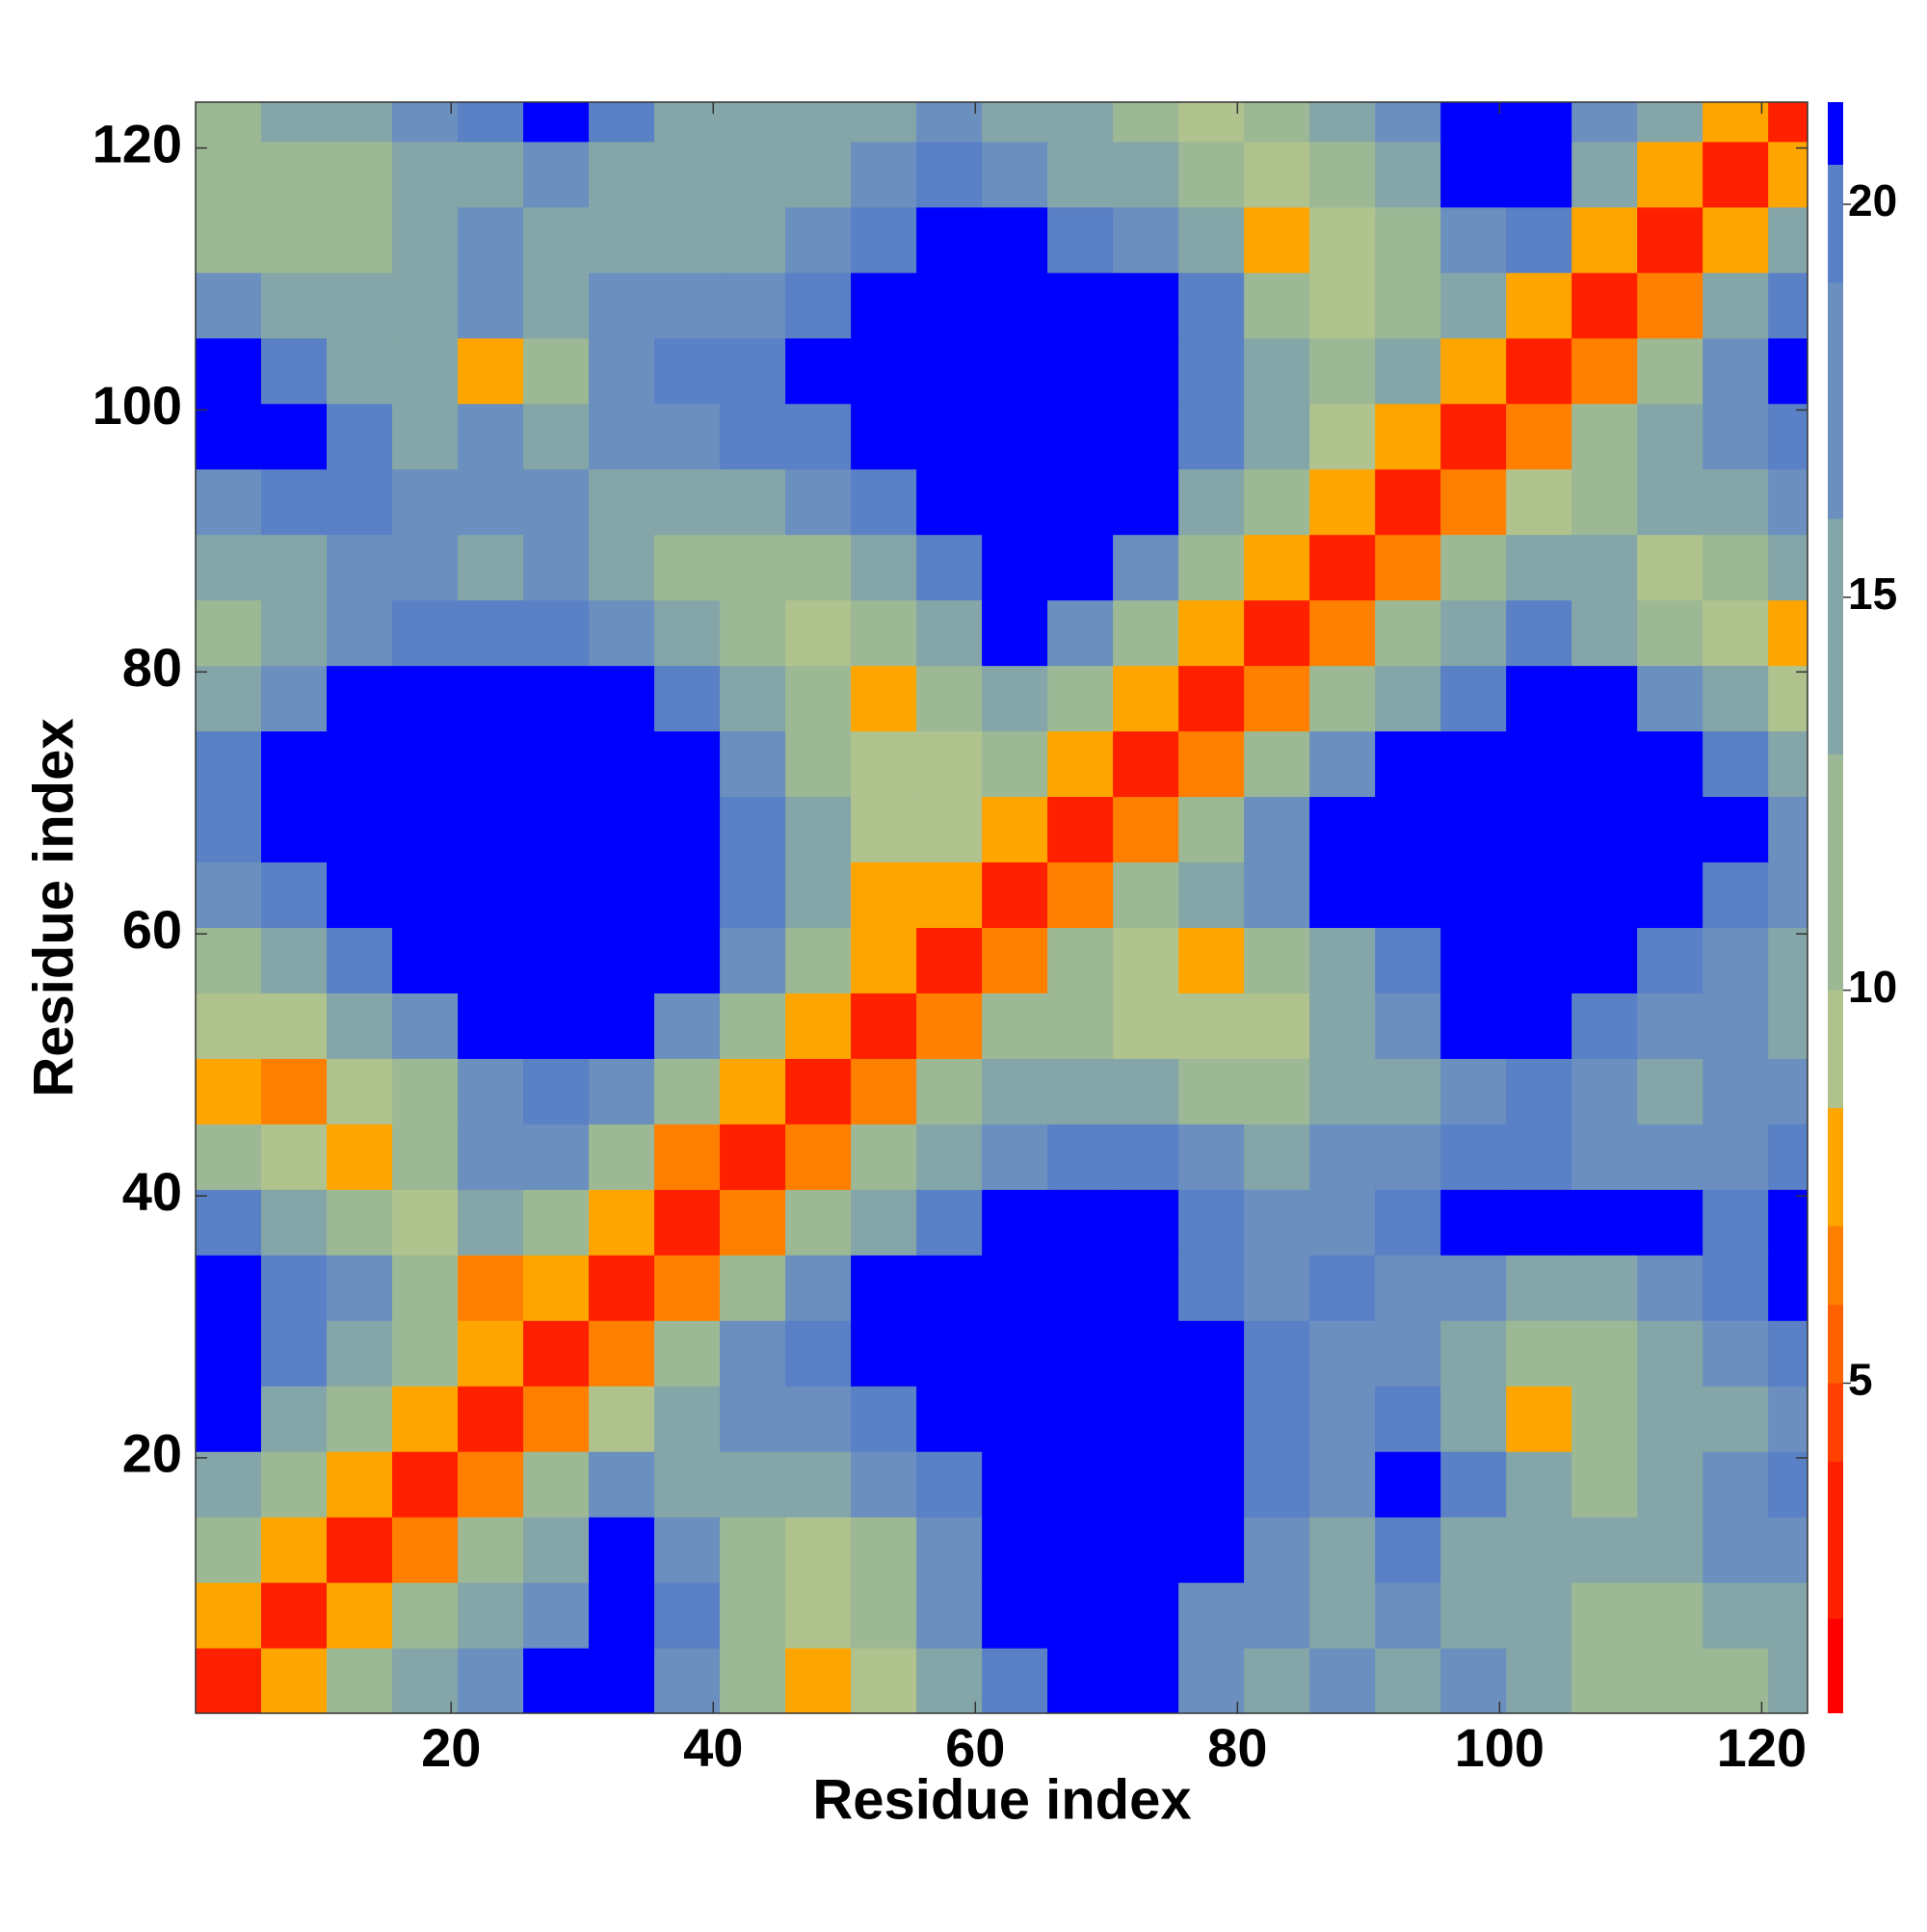 Image resolution: width=1927 pixels, height=1932 pixels. I want to click on y-tick-label: 120, so click(137, 143).